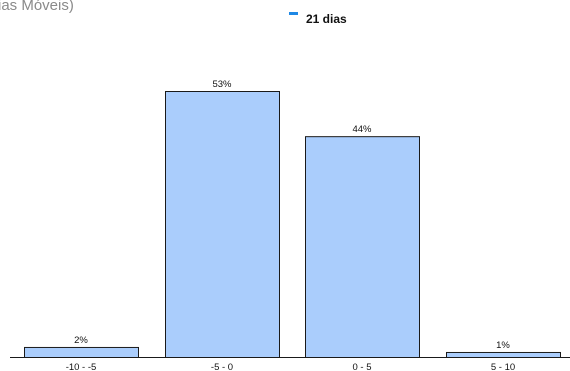 Image resolution: width=570 pixels, height=371 pixels. Describe the element at coordinates (293, 13) in the screenshot. I see `legend-marker-21-dias` at that location.